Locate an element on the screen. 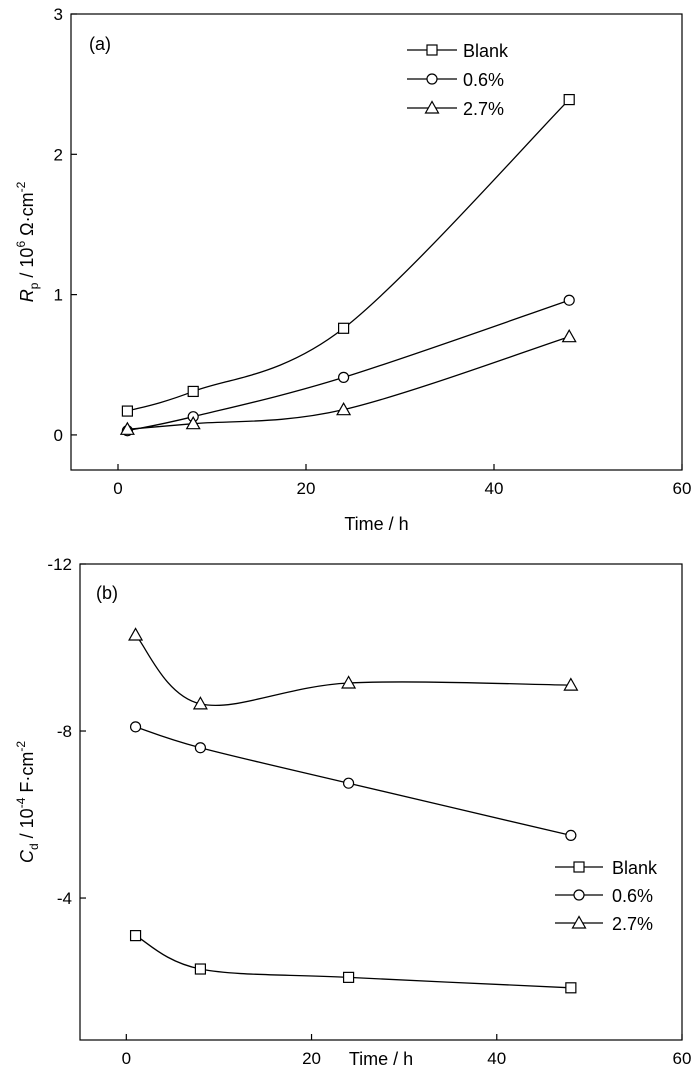 This screenshot has height=1068, width=700. y-label-exponent: 6 is located at coordinates (21, 244).